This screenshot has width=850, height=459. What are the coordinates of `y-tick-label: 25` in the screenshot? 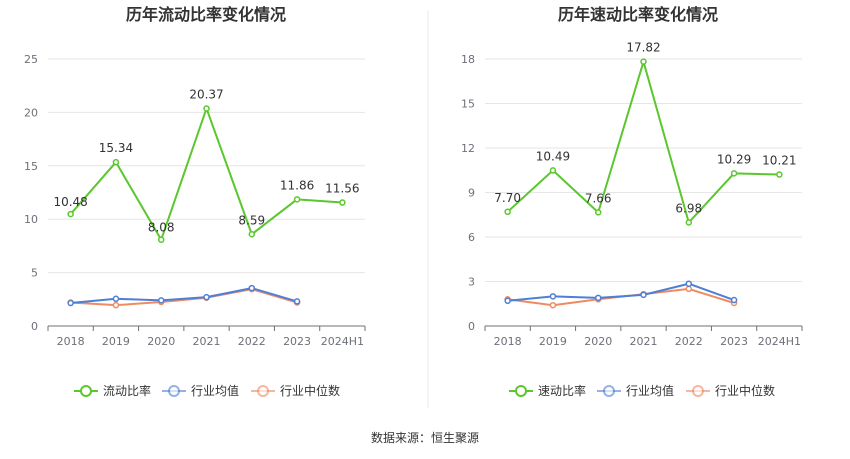 It's located at (31, 59).